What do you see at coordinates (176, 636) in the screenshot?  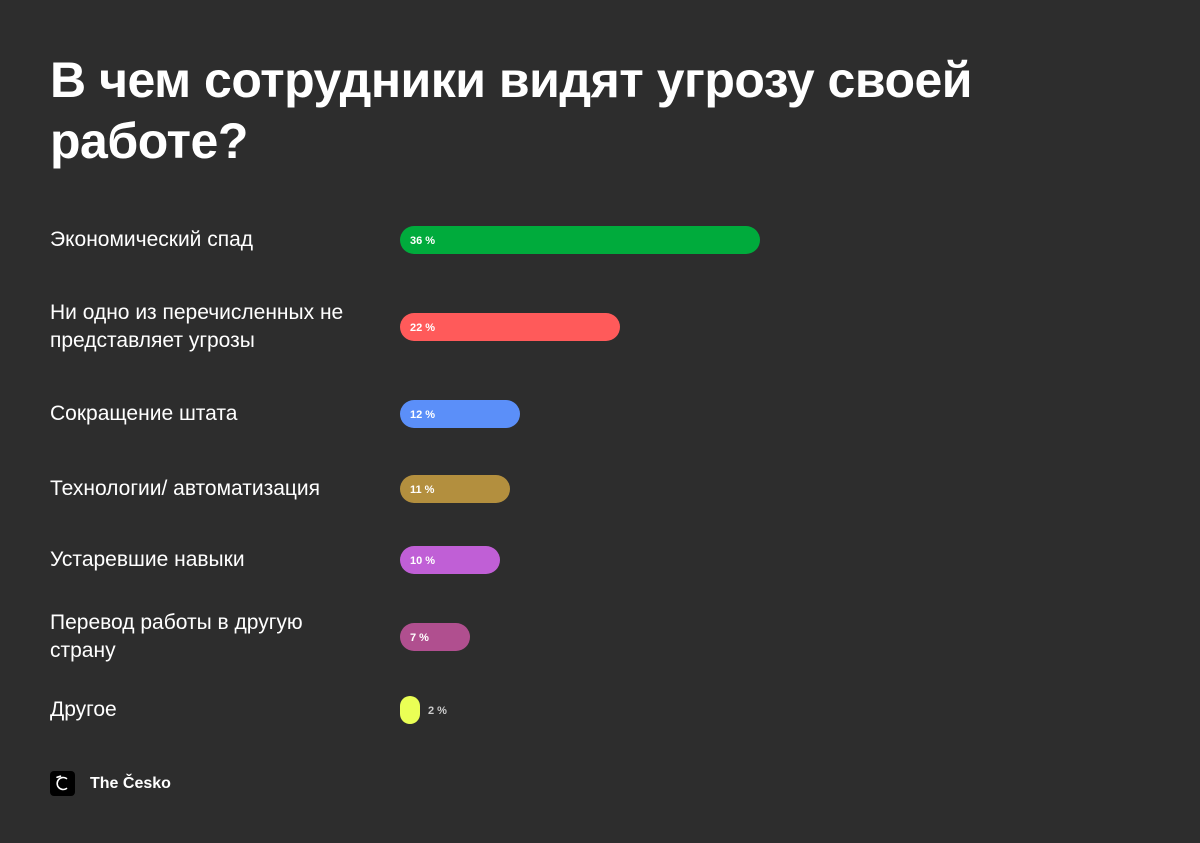 I see `category-label: Перевод работы в другую страну` at bounding box center [176, 636].